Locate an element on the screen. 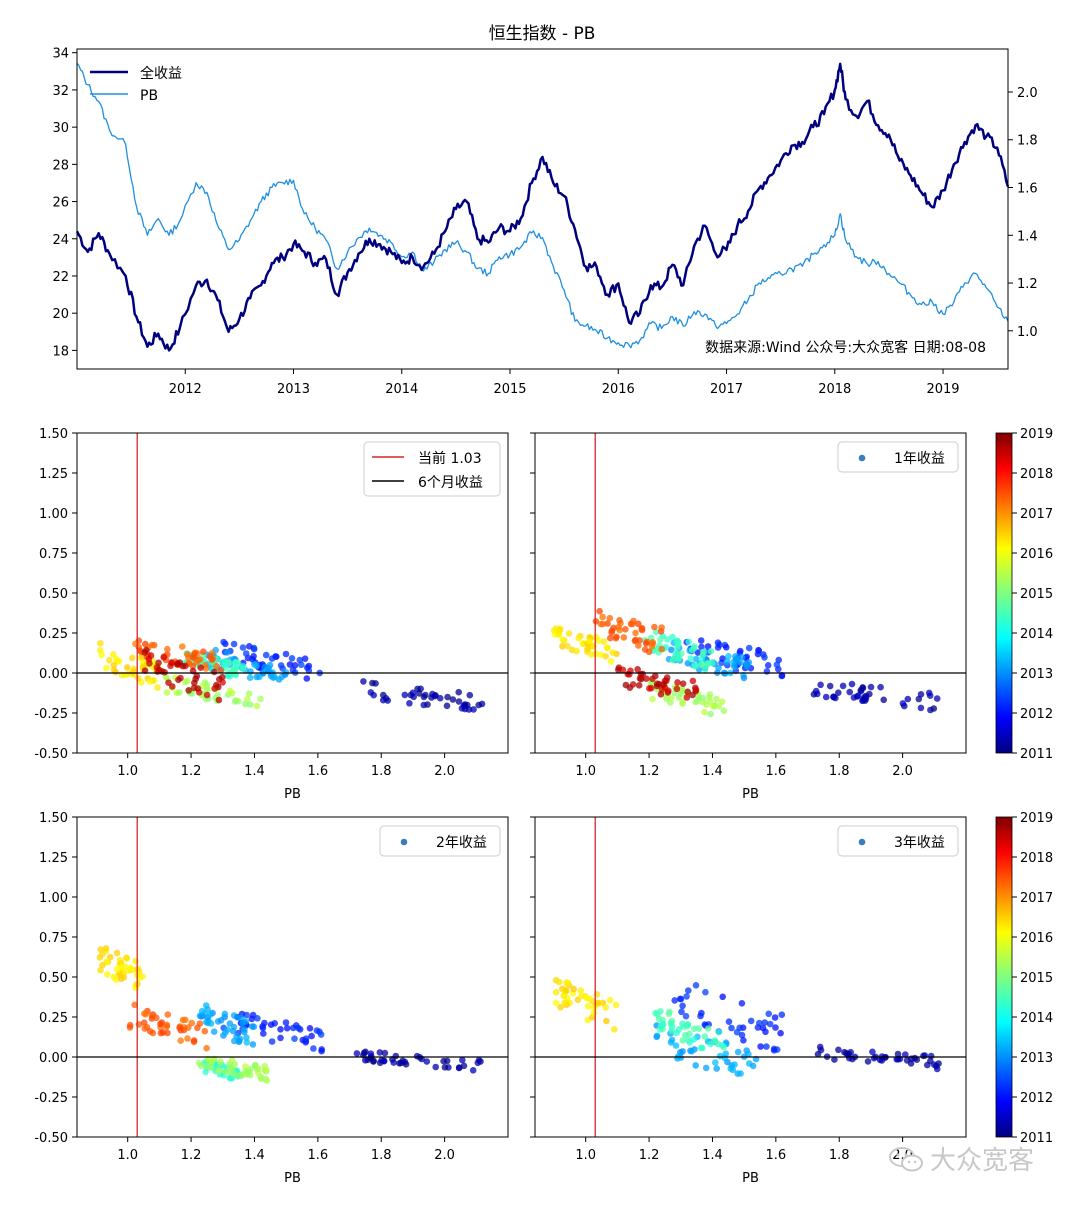  y-tick-label: 1.00 is located at coordinates (53, 898).